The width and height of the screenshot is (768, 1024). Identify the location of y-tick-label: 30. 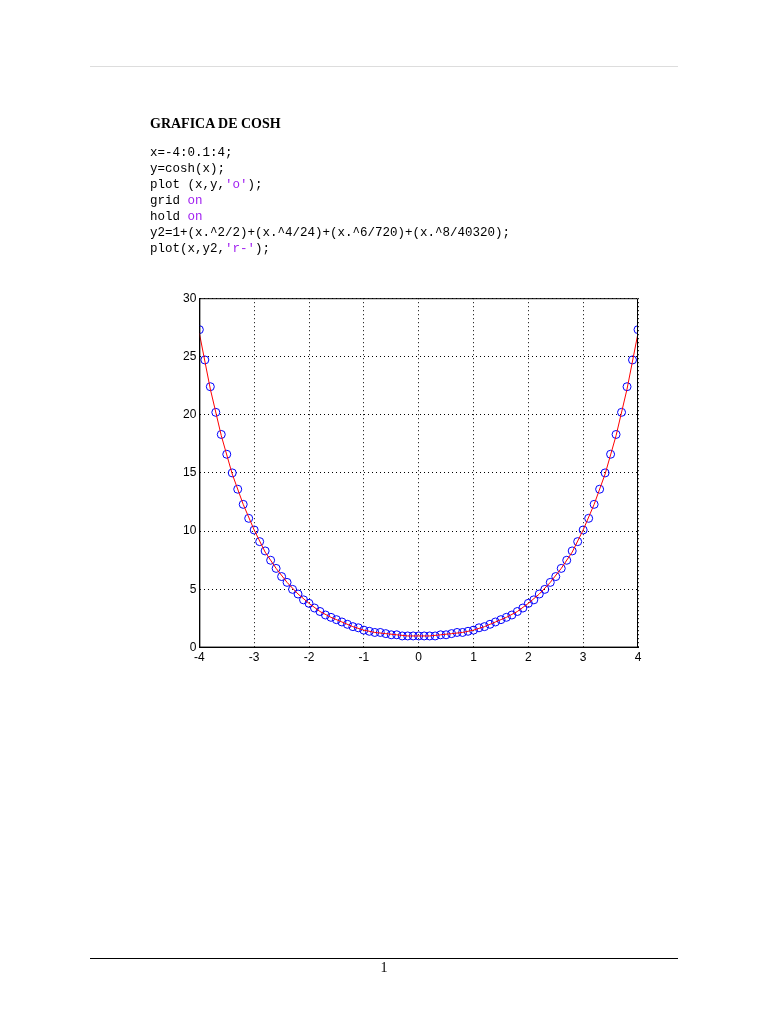
(189, 297).